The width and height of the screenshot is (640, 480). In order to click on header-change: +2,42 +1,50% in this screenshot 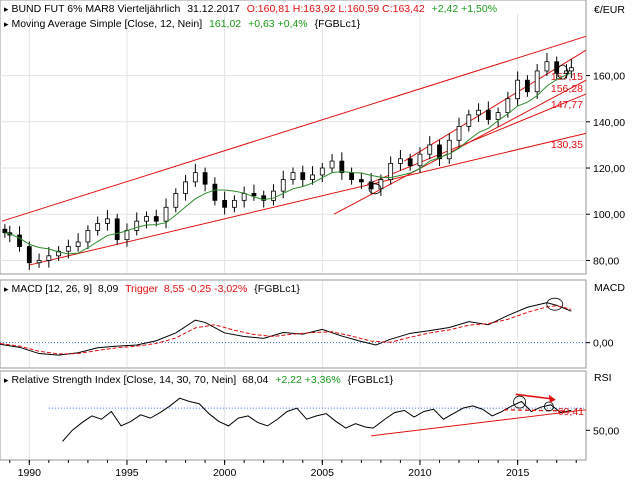, I will do `click(464, 9)`.